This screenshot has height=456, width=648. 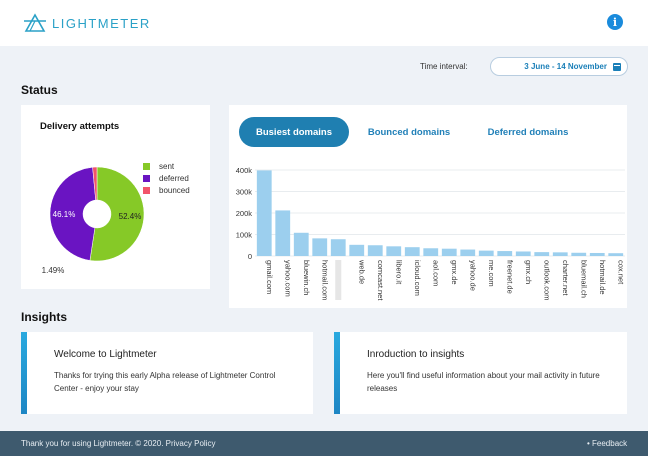 I want to click on x-tick-label: yahoo.com, so click(x=287, y=278).